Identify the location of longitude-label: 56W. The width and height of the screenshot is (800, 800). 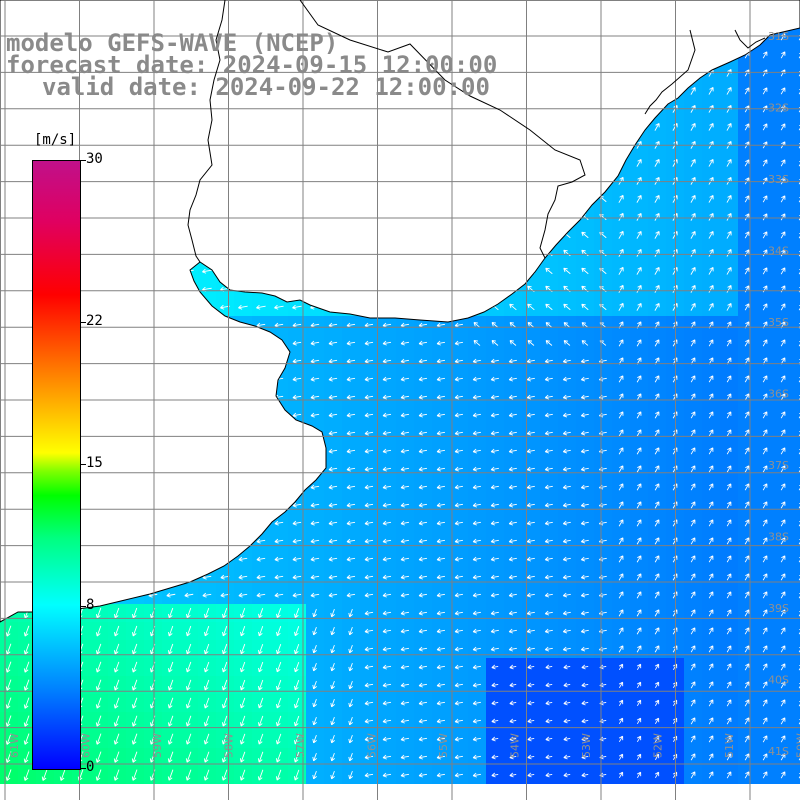
(372, 745).